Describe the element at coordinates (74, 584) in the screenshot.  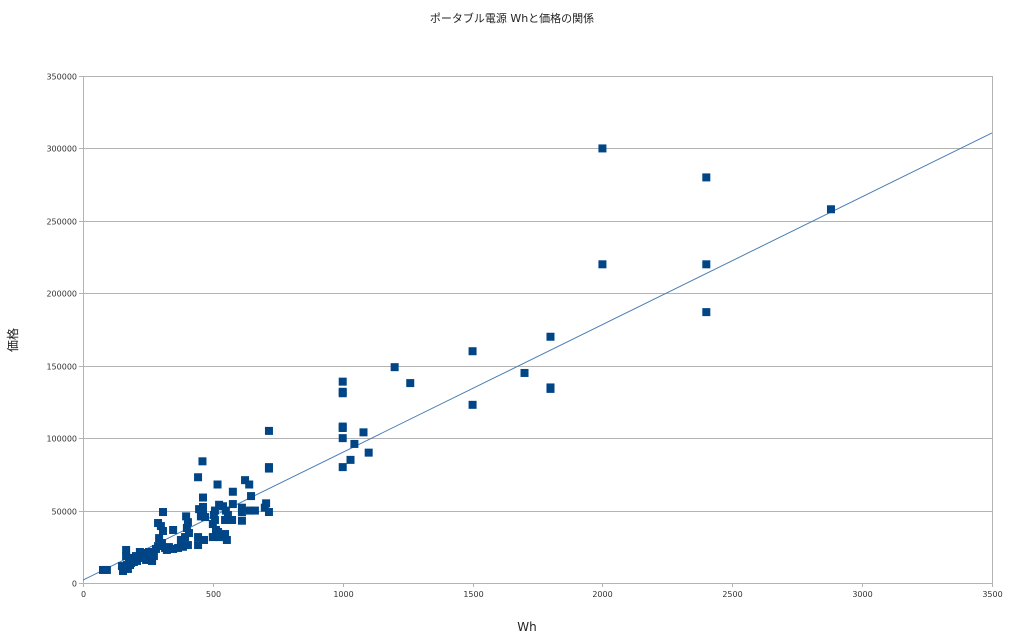
I see `y-tick-label: 0` at that location.